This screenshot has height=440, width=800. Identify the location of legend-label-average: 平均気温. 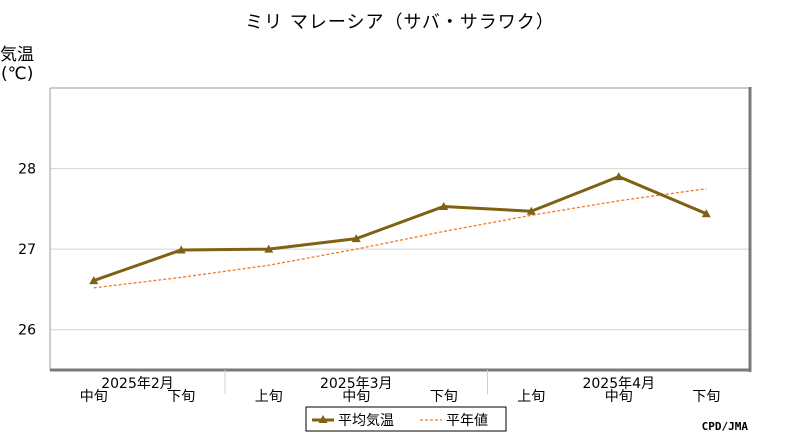
(366, 421).